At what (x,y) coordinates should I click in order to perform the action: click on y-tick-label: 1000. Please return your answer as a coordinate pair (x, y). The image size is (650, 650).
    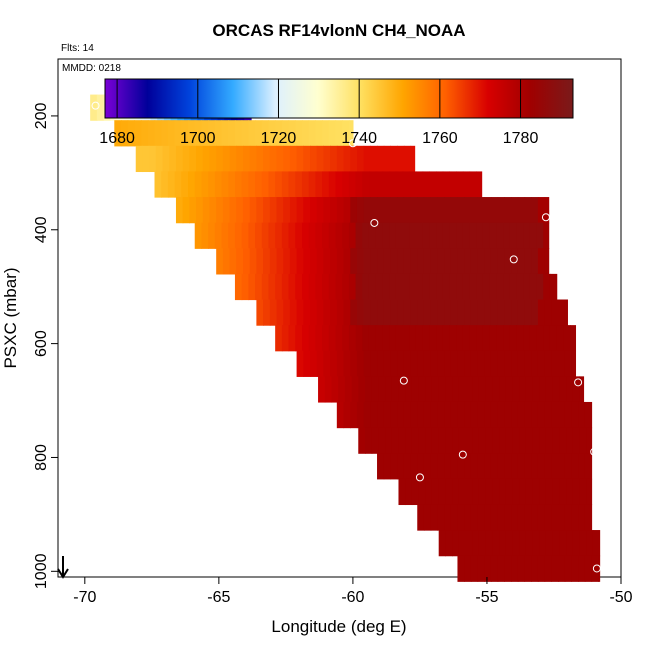
    Looking at the image, I should click on (41, 571).